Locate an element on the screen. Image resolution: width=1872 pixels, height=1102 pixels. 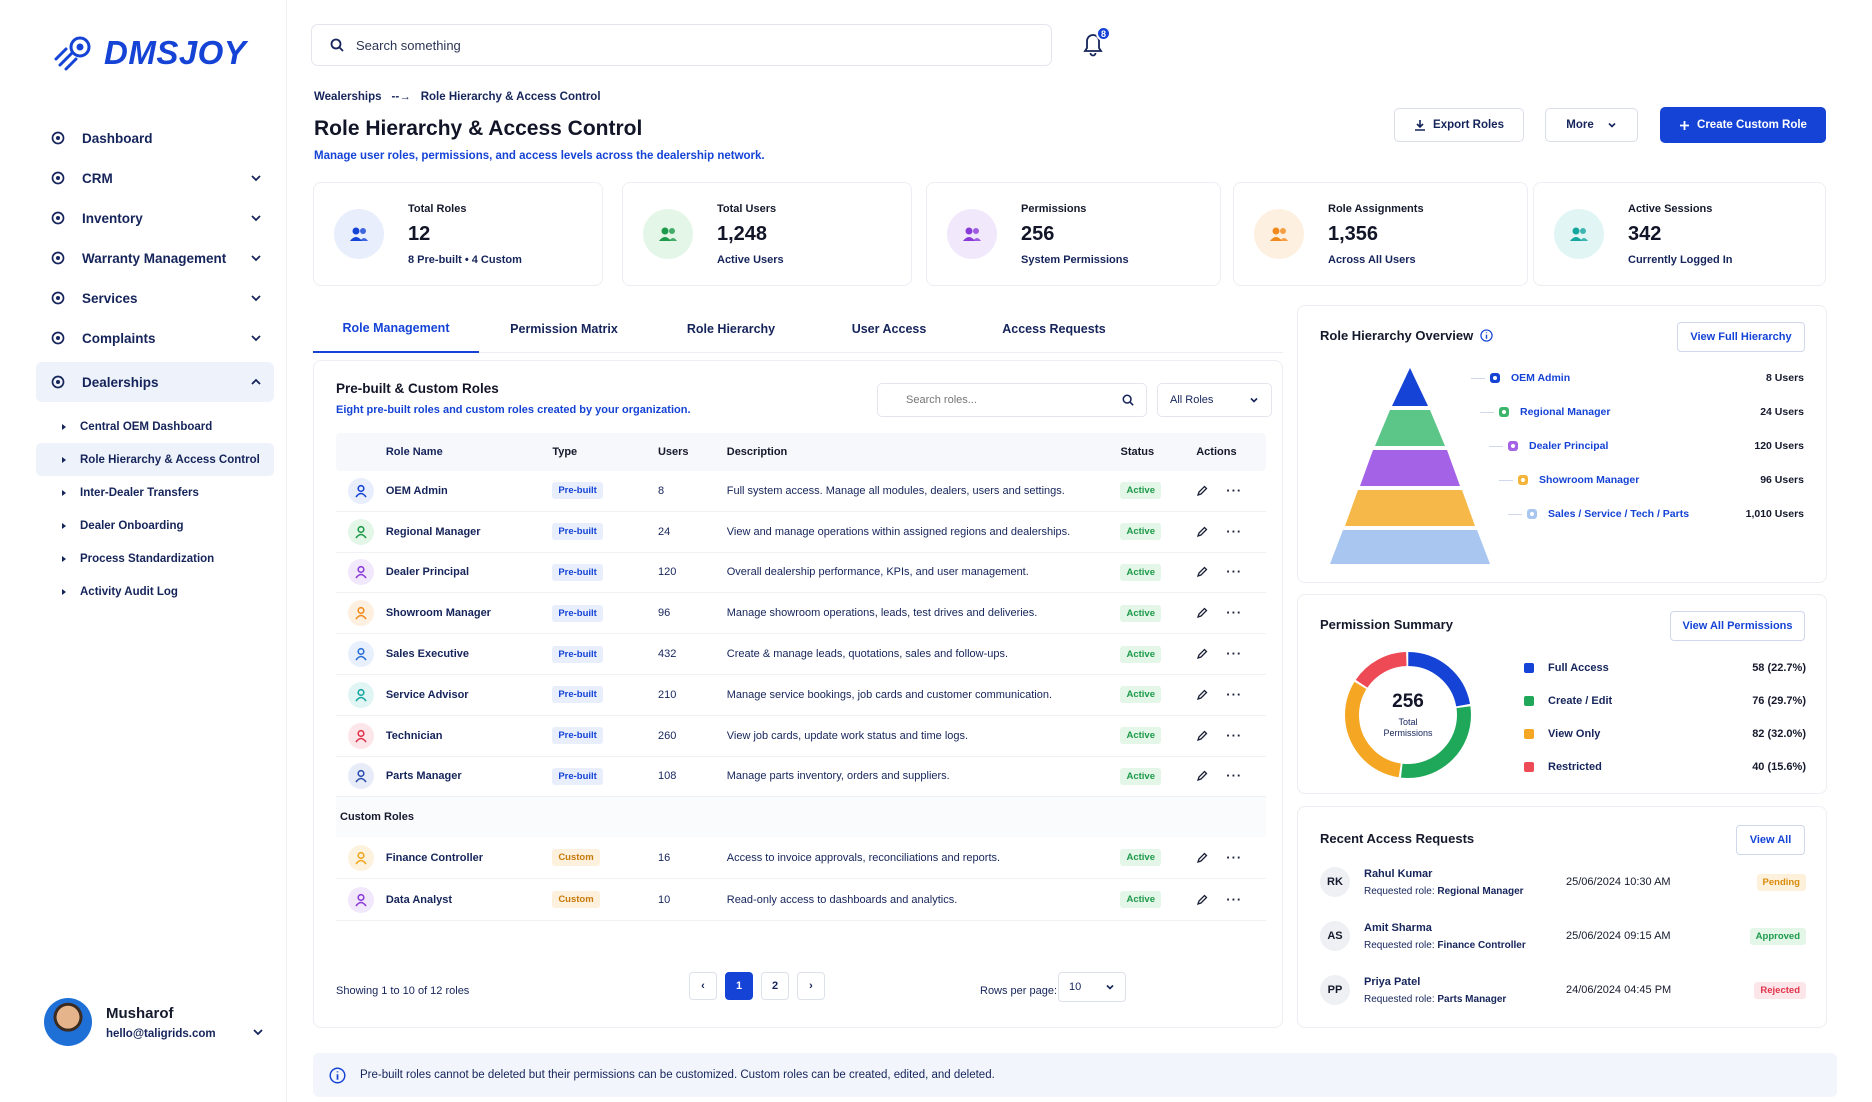
notifications-button: 8 is located at coordinates (1093, 44).